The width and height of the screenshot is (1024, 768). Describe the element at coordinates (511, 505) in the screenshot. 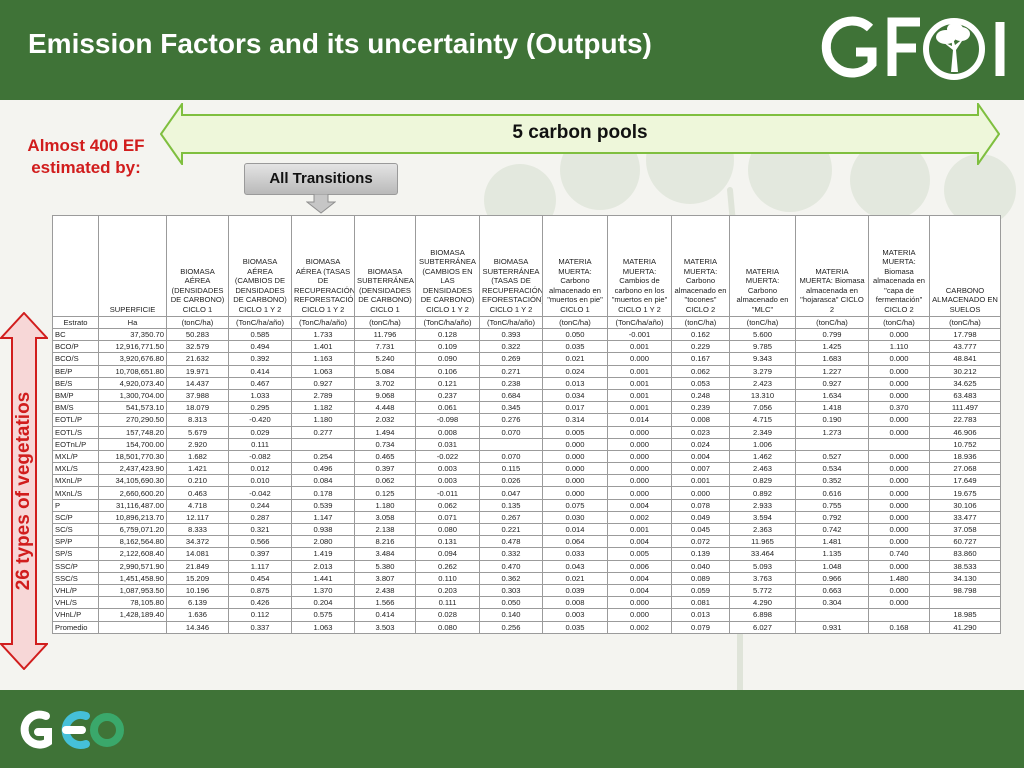

I see `value-cell: 0.135` at that location.